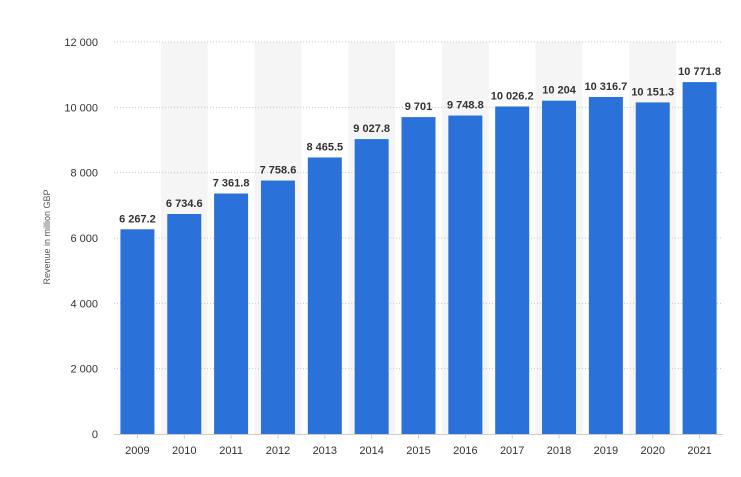 This screenshot has width=741, height=477. I want to click on x-tick-label: 2018, so click(559, 451).